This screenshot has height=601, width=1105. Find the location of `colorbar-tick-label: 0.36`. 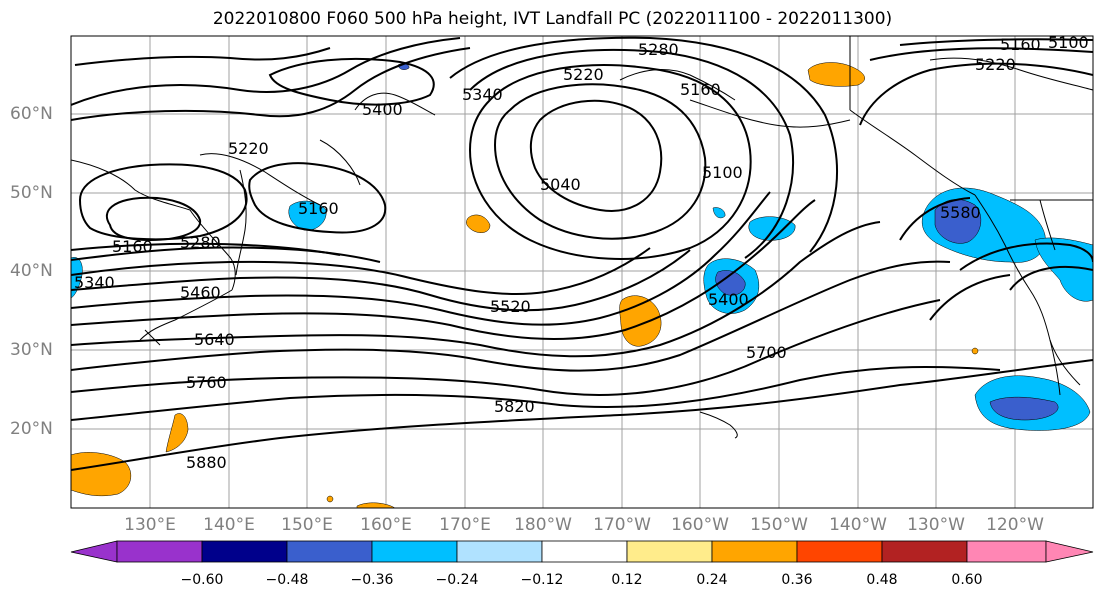

colorbar-tick-label: 0.36 is located at coordinates (797, 580).